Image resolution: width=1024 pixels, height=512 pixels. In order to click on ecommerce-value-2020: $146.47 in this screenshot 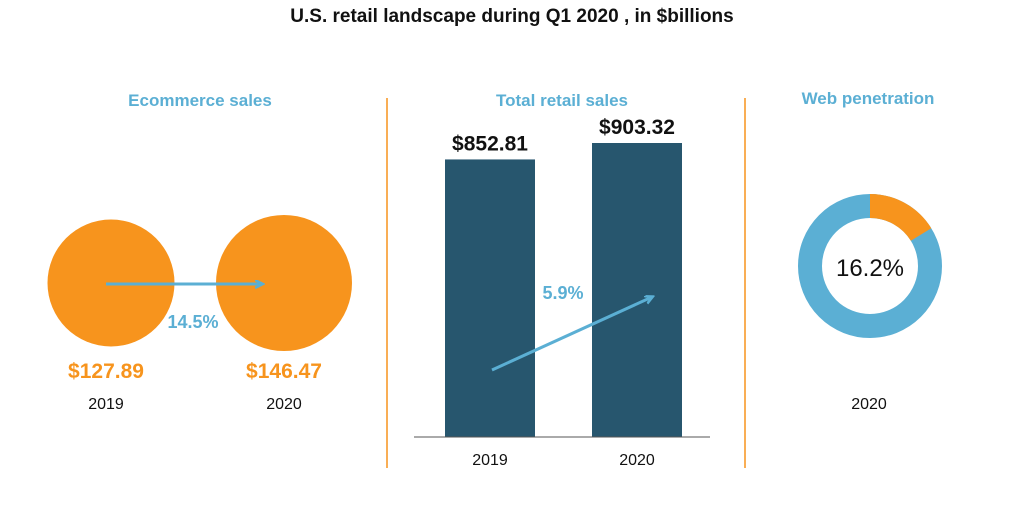, I will do `click(284, 371)`.